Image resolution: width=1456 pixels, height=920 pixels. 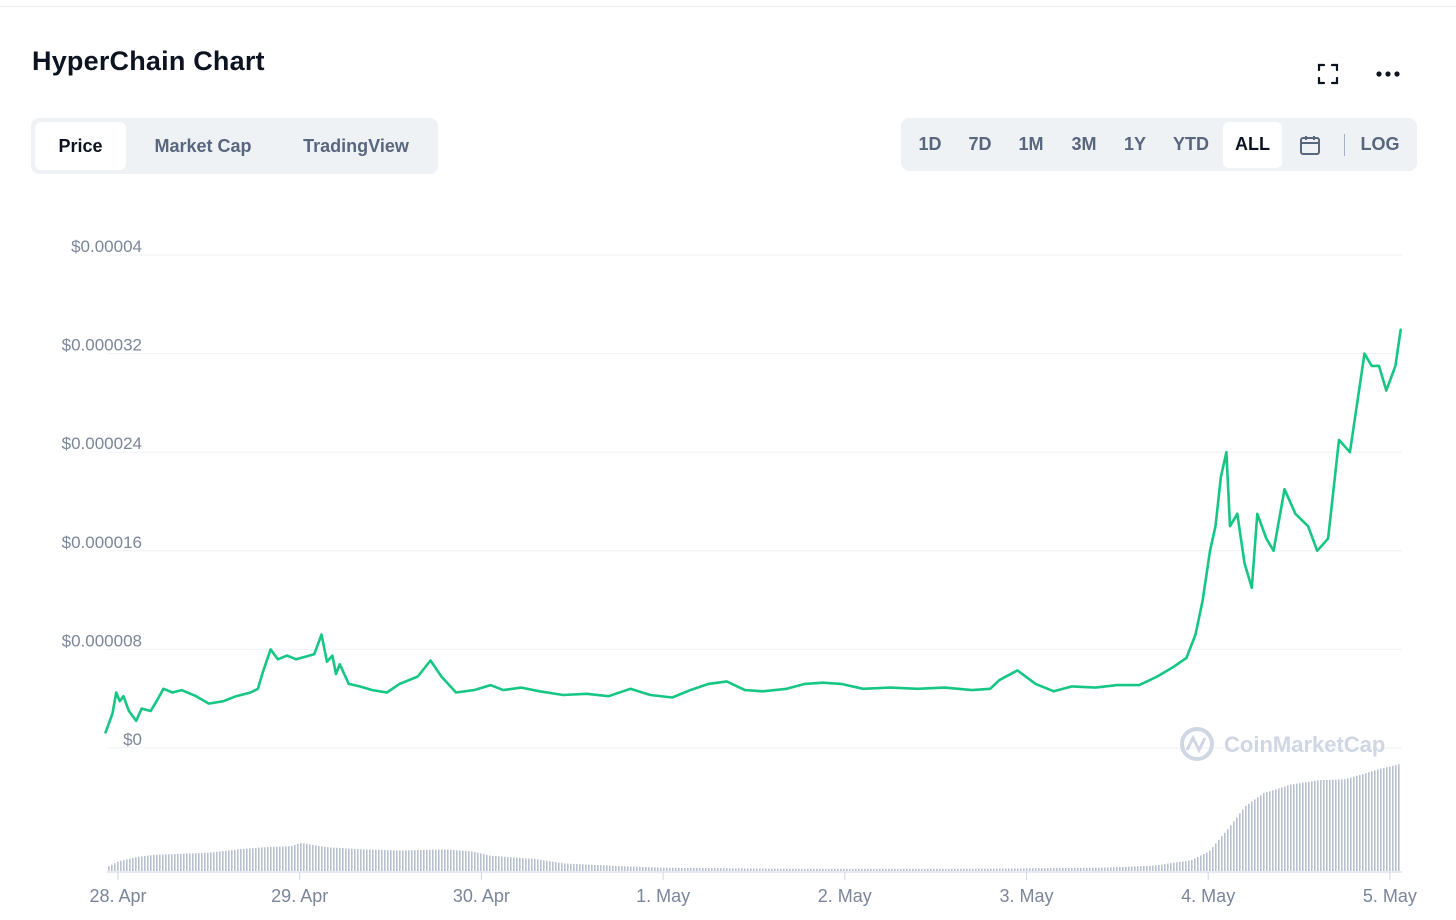 I want to click on more-horizontal-icon, so click(x=1388, y=74).